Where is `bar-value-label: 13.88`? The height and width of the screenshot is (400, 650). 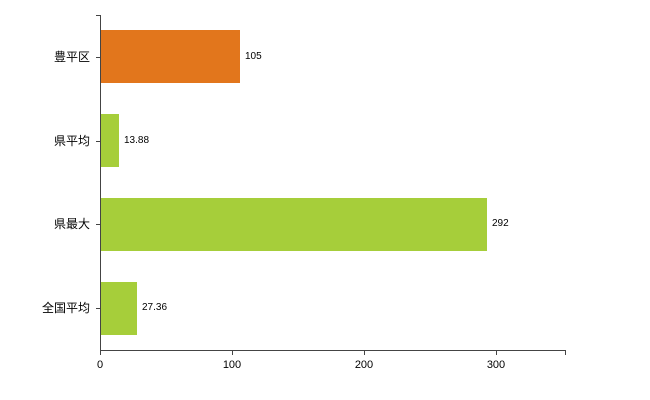 bar-value-label: 13.88 is located at coordinates (137, 140).